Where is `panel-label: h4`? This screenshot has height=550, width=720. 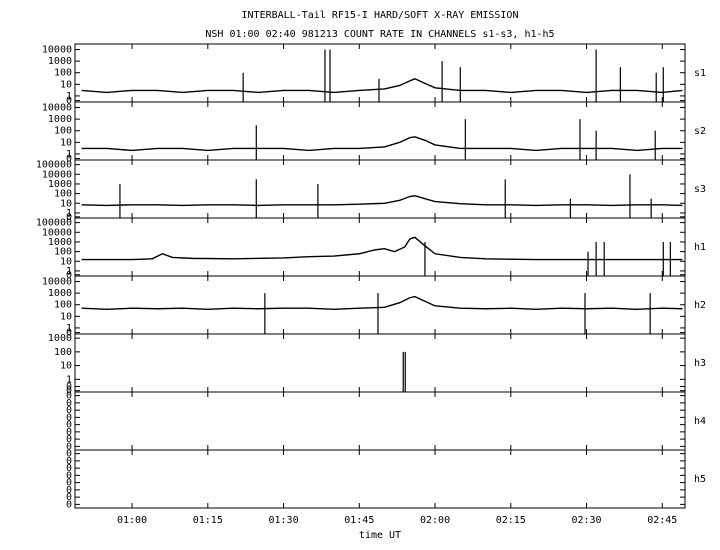
panel-label: h4 is located at coordinates (700, 421).